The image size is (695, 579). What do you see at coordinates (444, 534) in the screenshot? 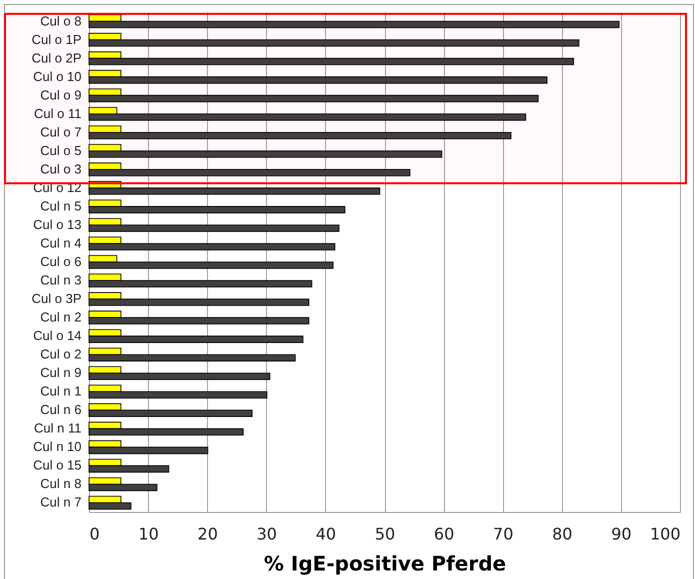
I see `x-tick-label: 60` at bounding box center [444, 534].